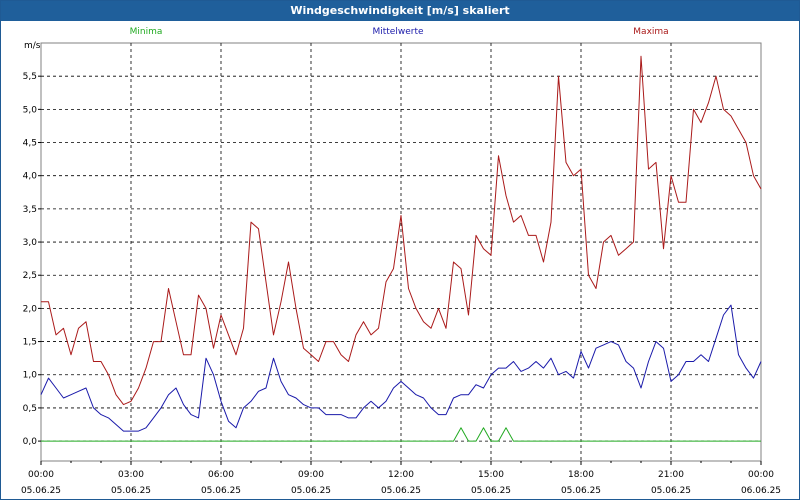 The height and width of the screenshot is (500, 800). Describe the element at coordinates (221, 475) in the screenshot. I see `x-tick-time: 06:00` at that location.